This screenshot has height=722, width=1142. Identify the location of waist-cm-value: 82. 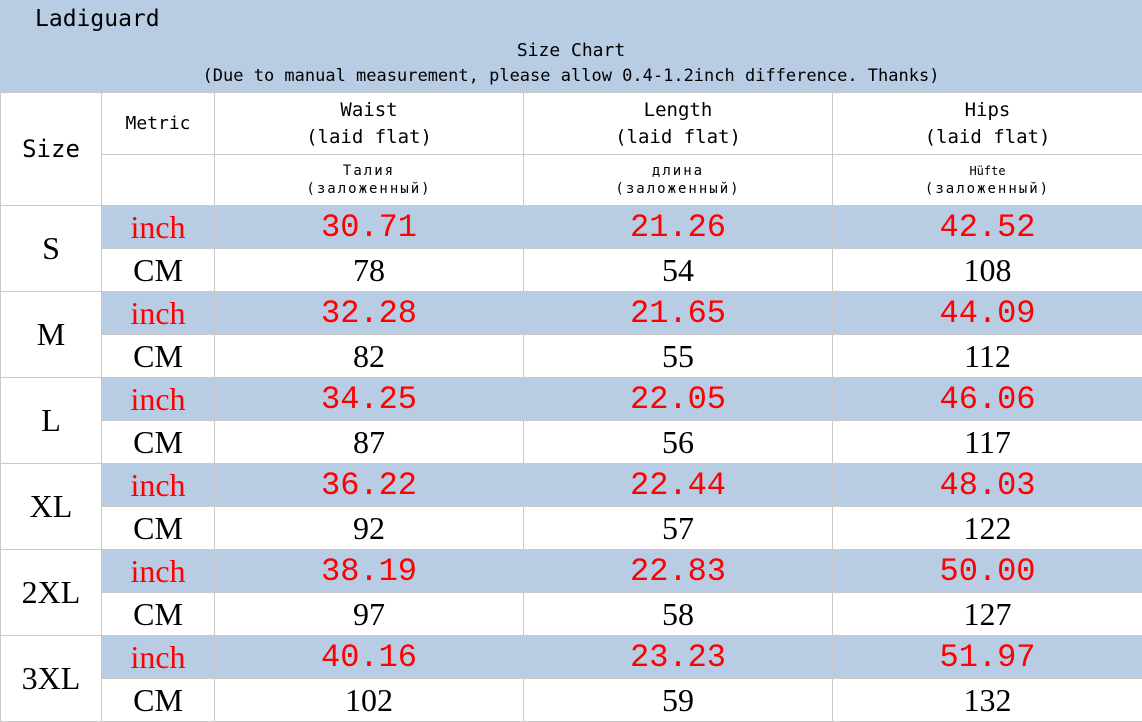
(369, 356).